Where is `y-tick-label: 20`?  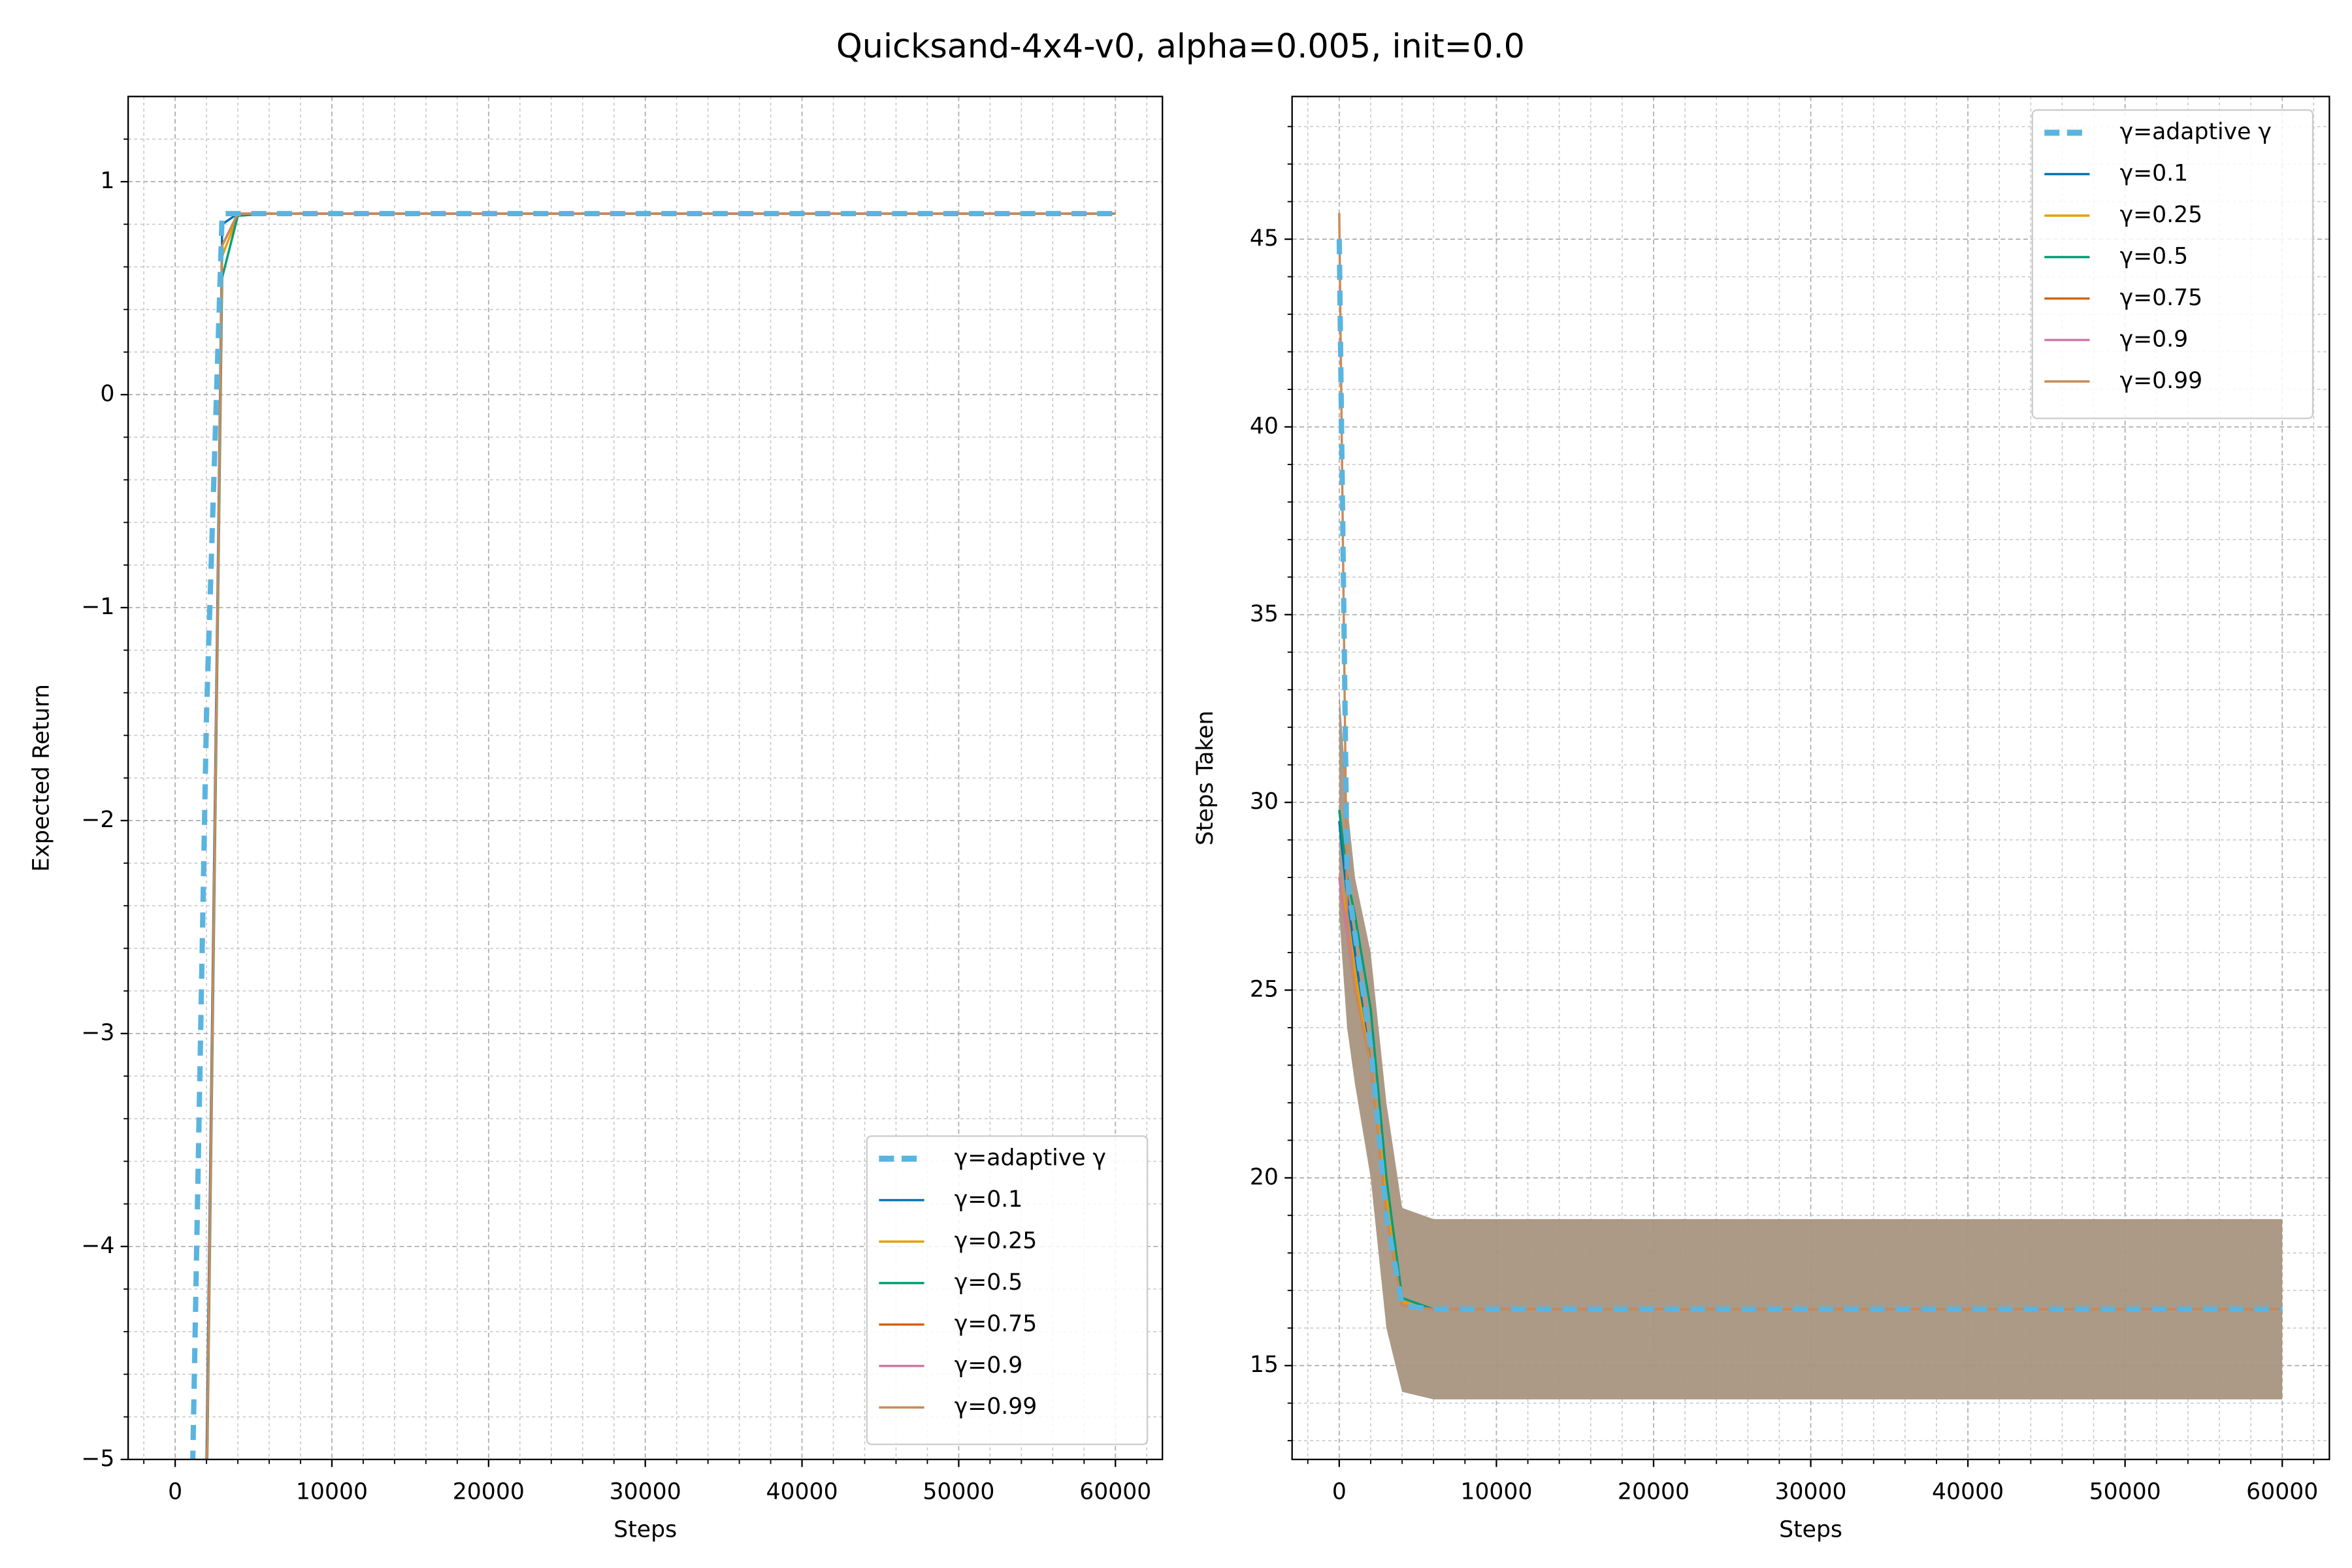
y-tick-label: 20 is located at coordinates (1264, 1177).